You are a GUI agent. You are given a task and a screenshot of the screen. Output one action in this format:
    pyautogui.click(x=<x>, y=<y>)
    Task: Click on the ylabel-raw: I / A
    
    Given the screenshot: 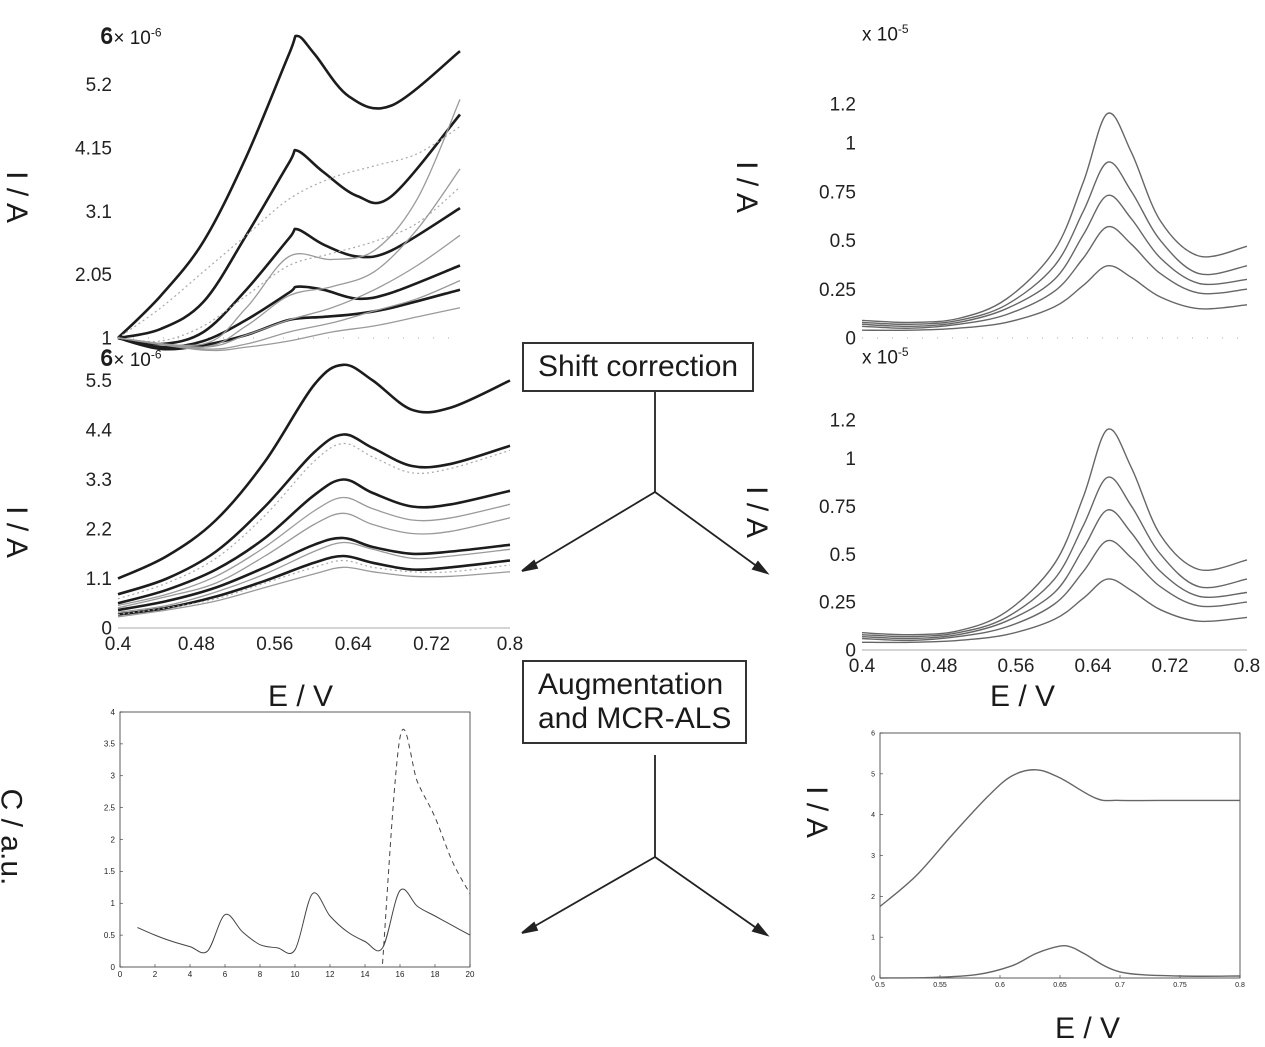 What is the action you would take?
    pyautogui.click(x=16, y=197)
    